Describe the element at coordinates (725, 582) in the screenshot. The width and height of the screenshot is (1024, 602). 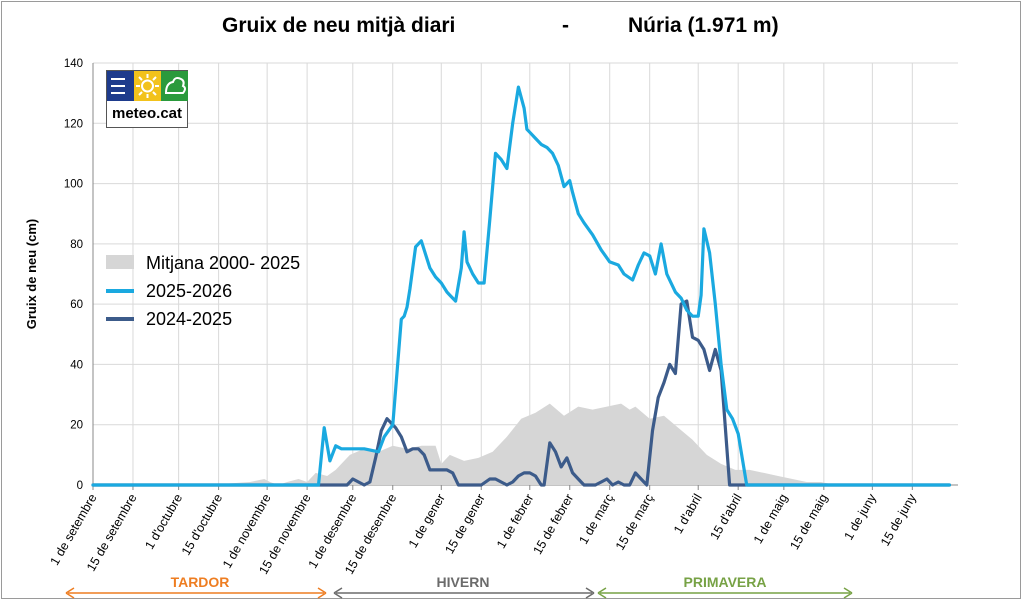
I see `season-label: PRIMAVERA` at that location.